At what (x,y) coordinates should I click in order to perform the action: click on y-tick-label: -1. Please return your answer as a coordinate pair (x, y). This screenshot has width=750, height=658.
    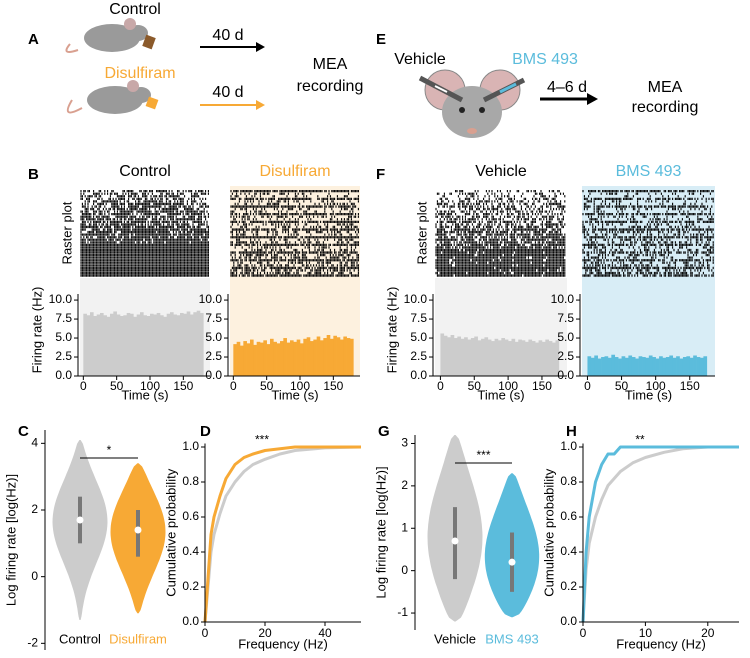
    Looking at the image, I should click on (402, 612).